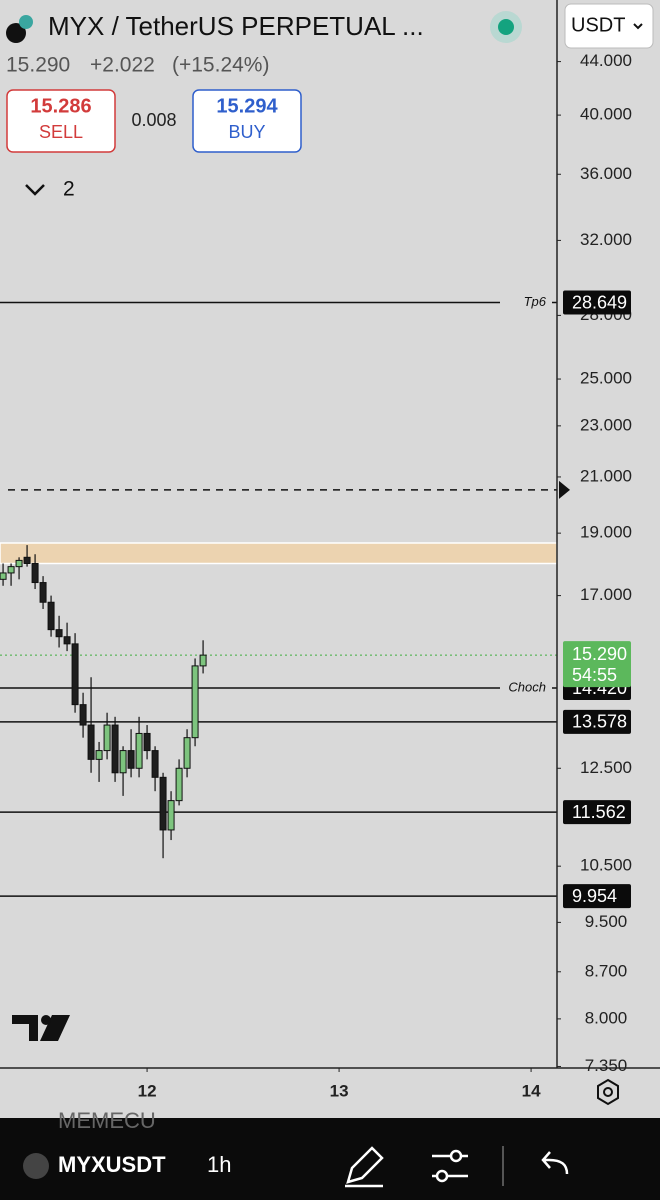 The width and height of the screenshot is (660, 1200). Describe the element at coordinates (606, 378) in the screenshot. I see `y-tick-label: 25.000` at that location.